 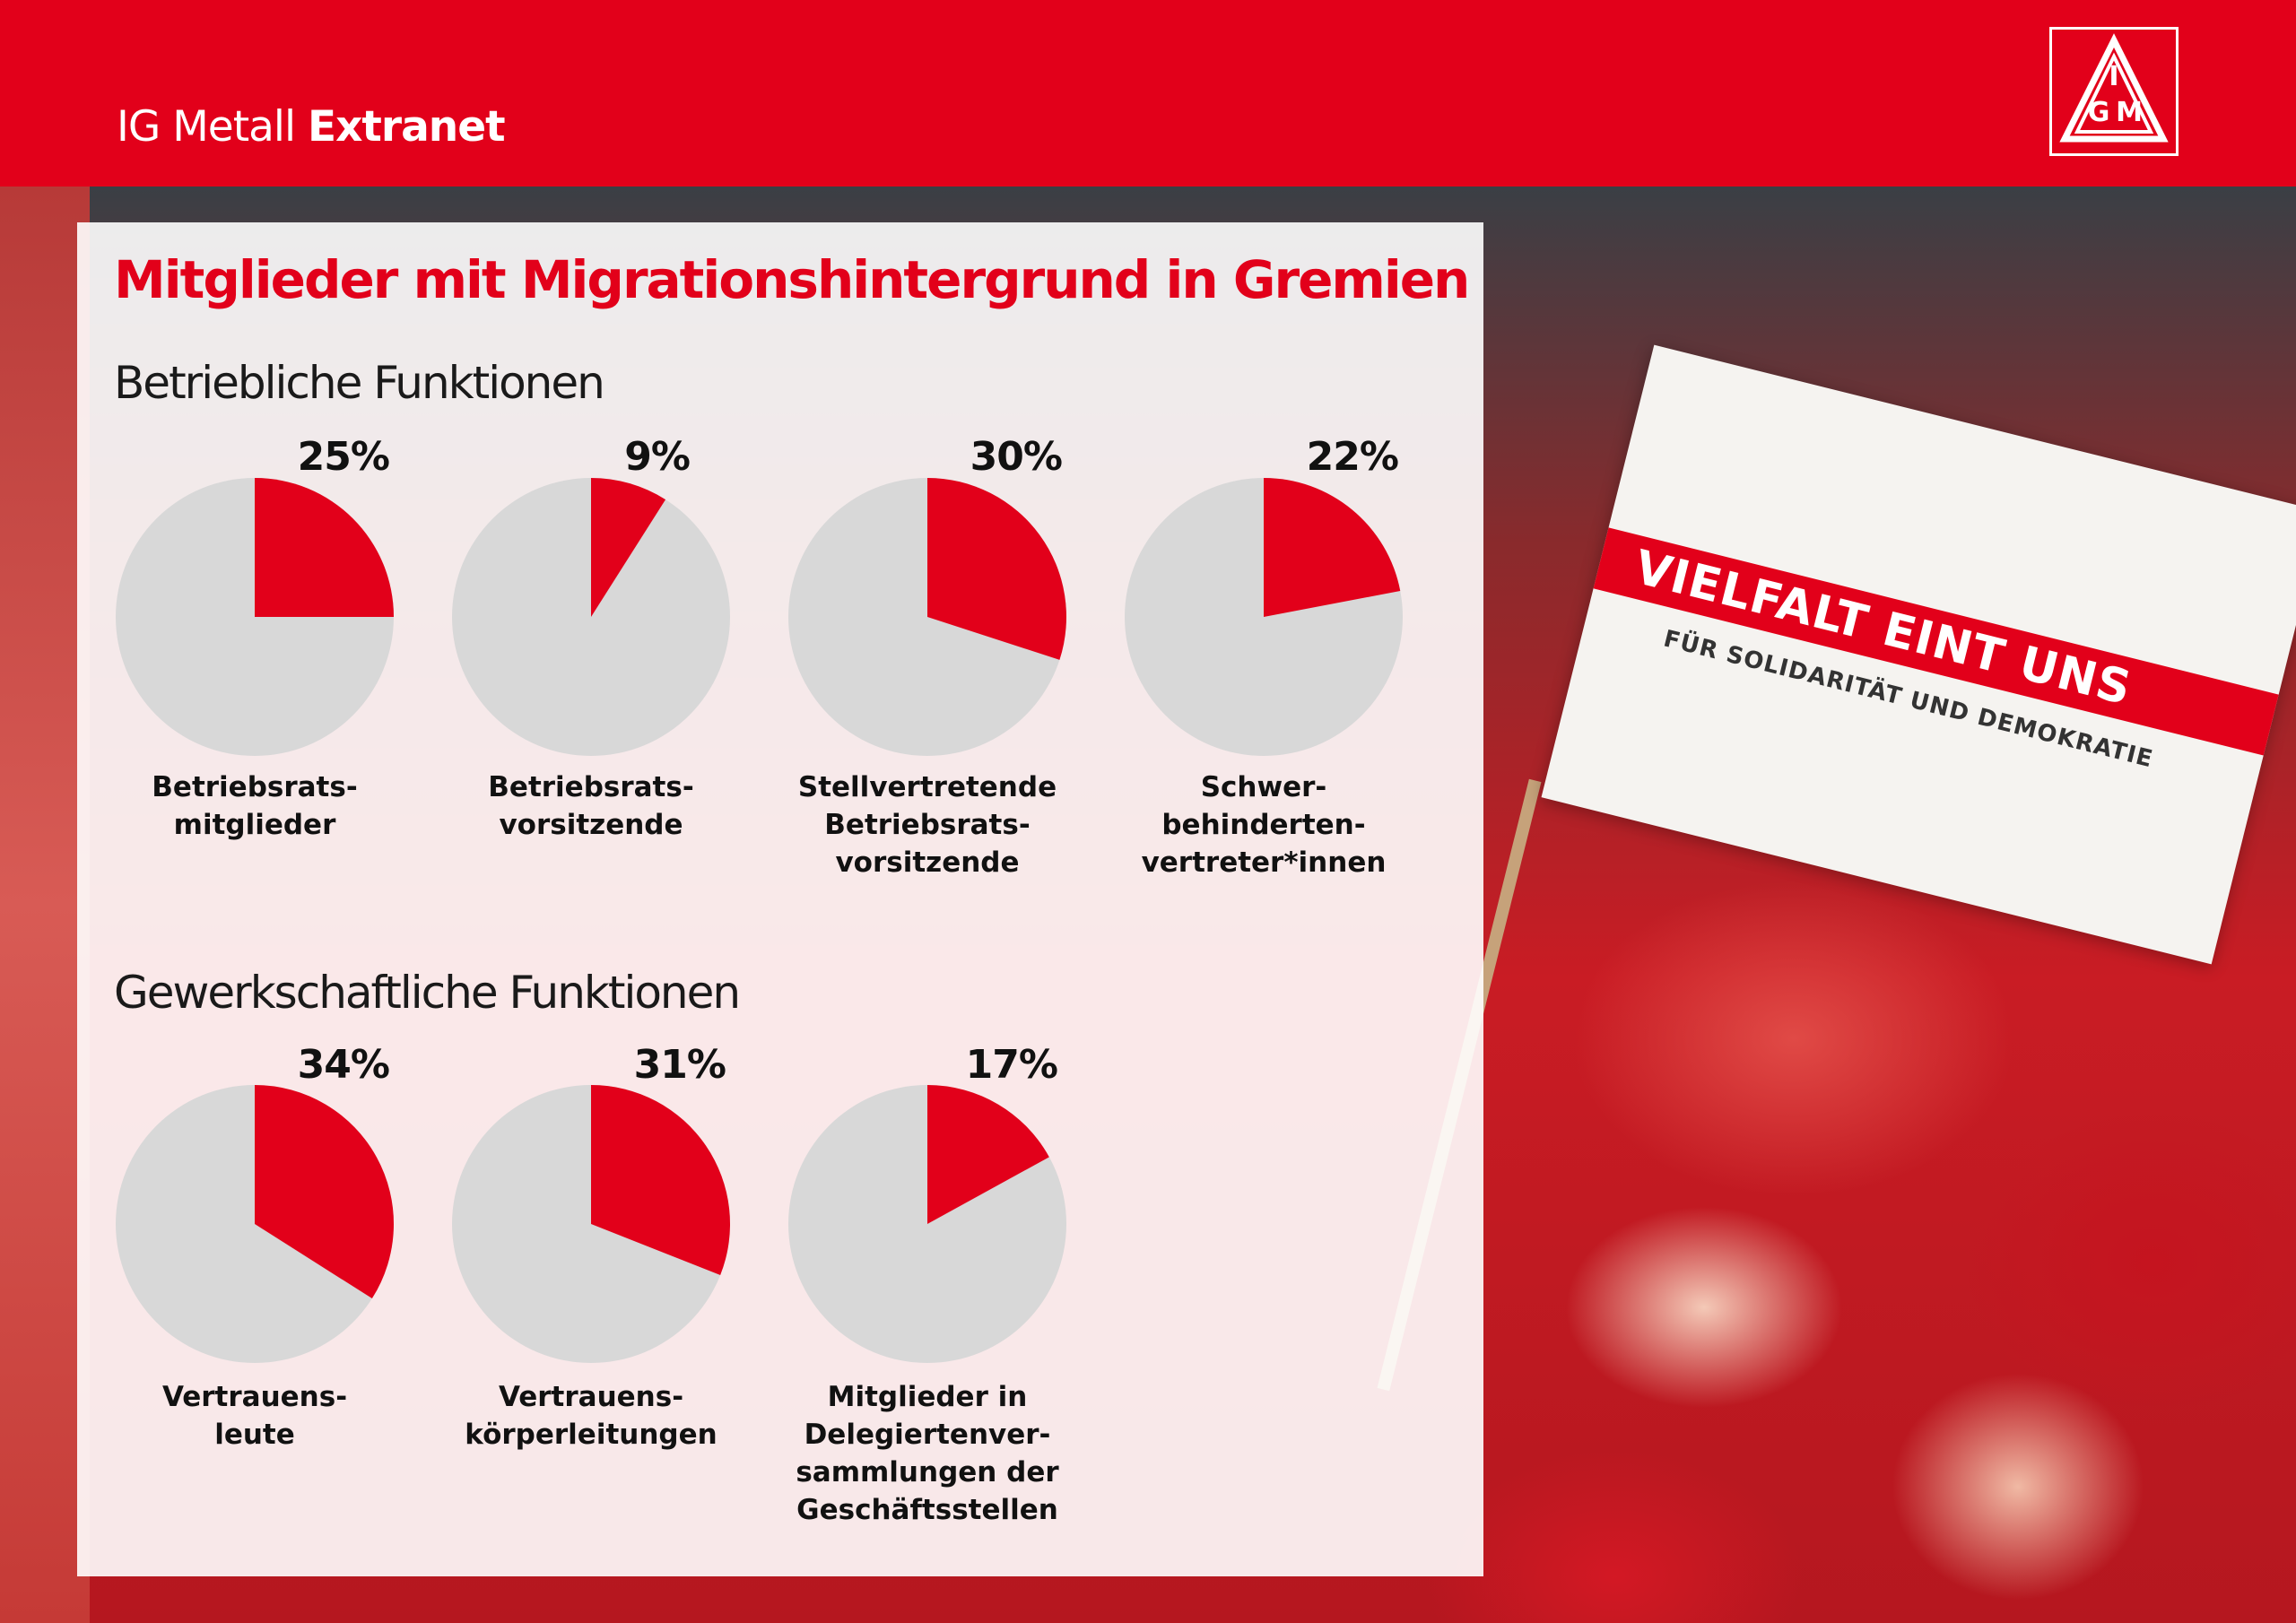 I want to click on brand-bold: Extranet, so click(x=407, y=127).